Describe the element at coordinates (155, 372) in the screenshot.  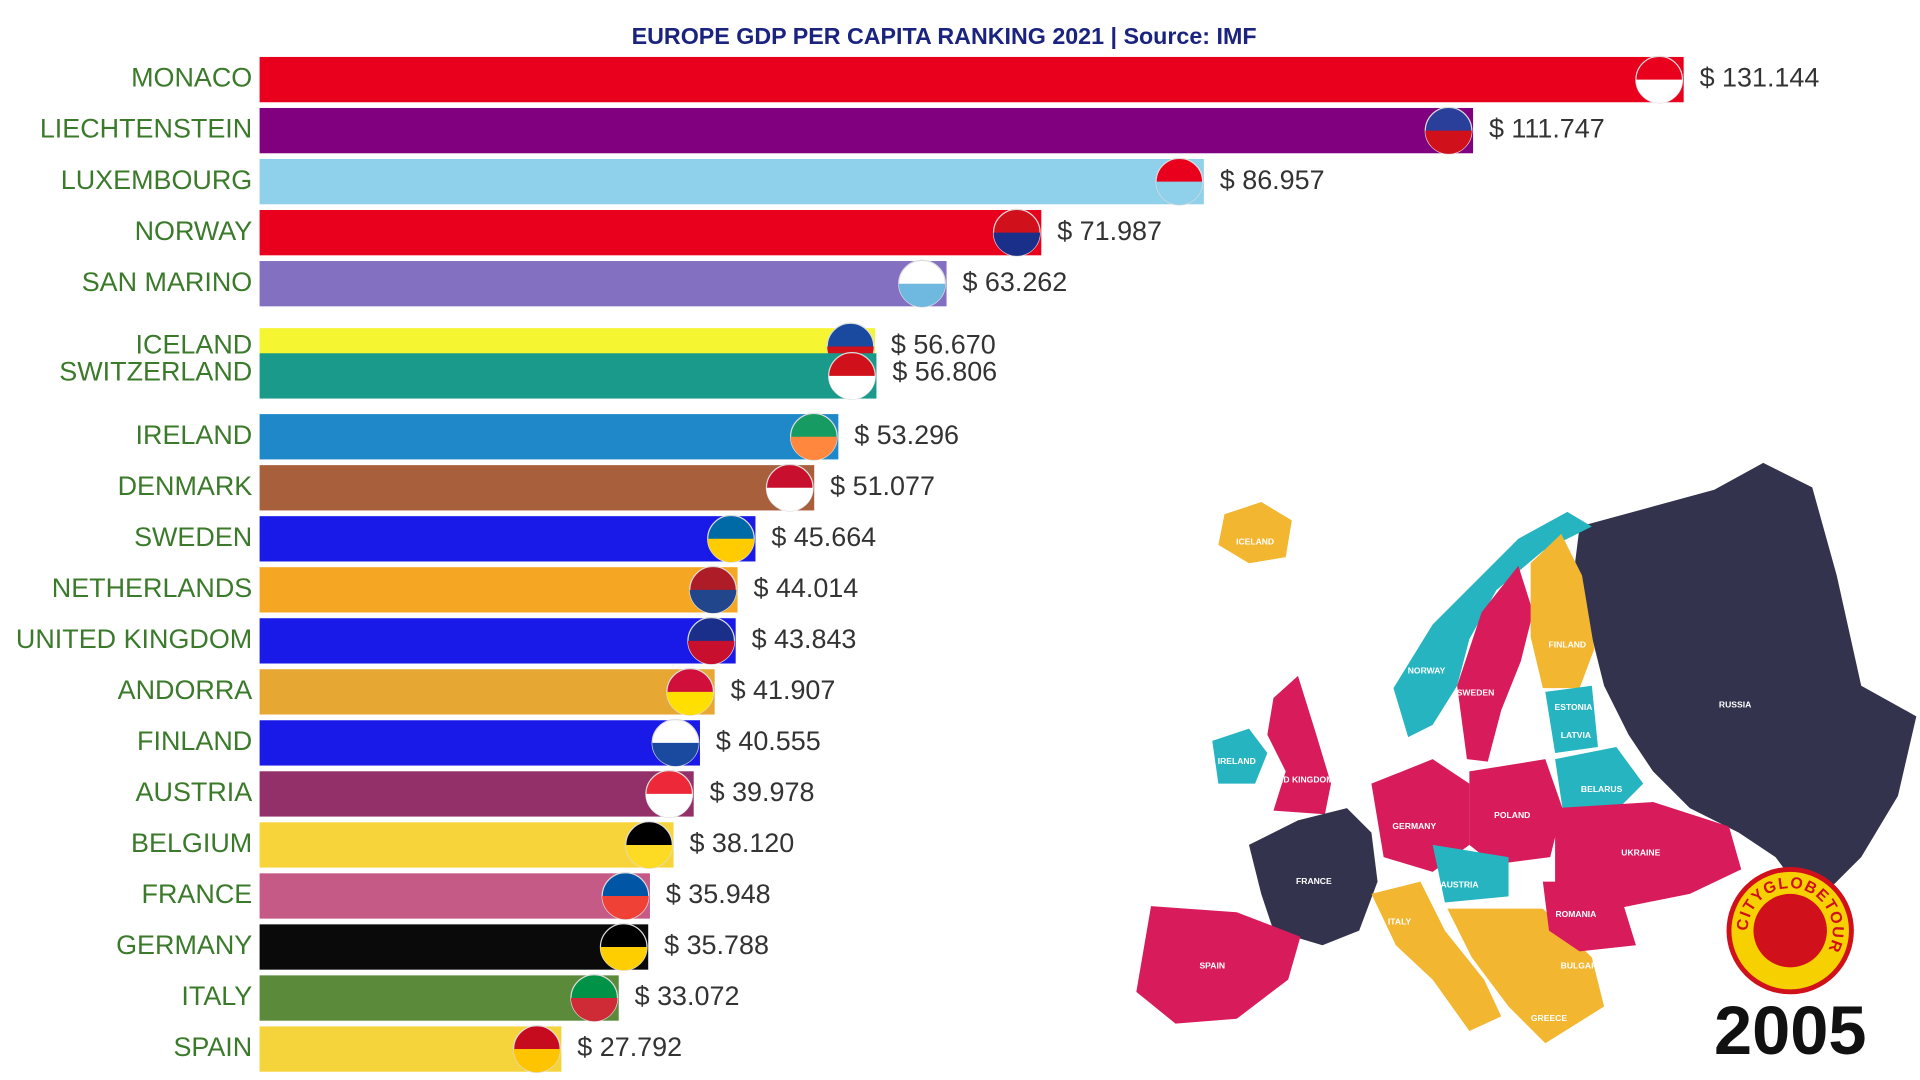
I see `category-label: SWITZERLAND` at that location.